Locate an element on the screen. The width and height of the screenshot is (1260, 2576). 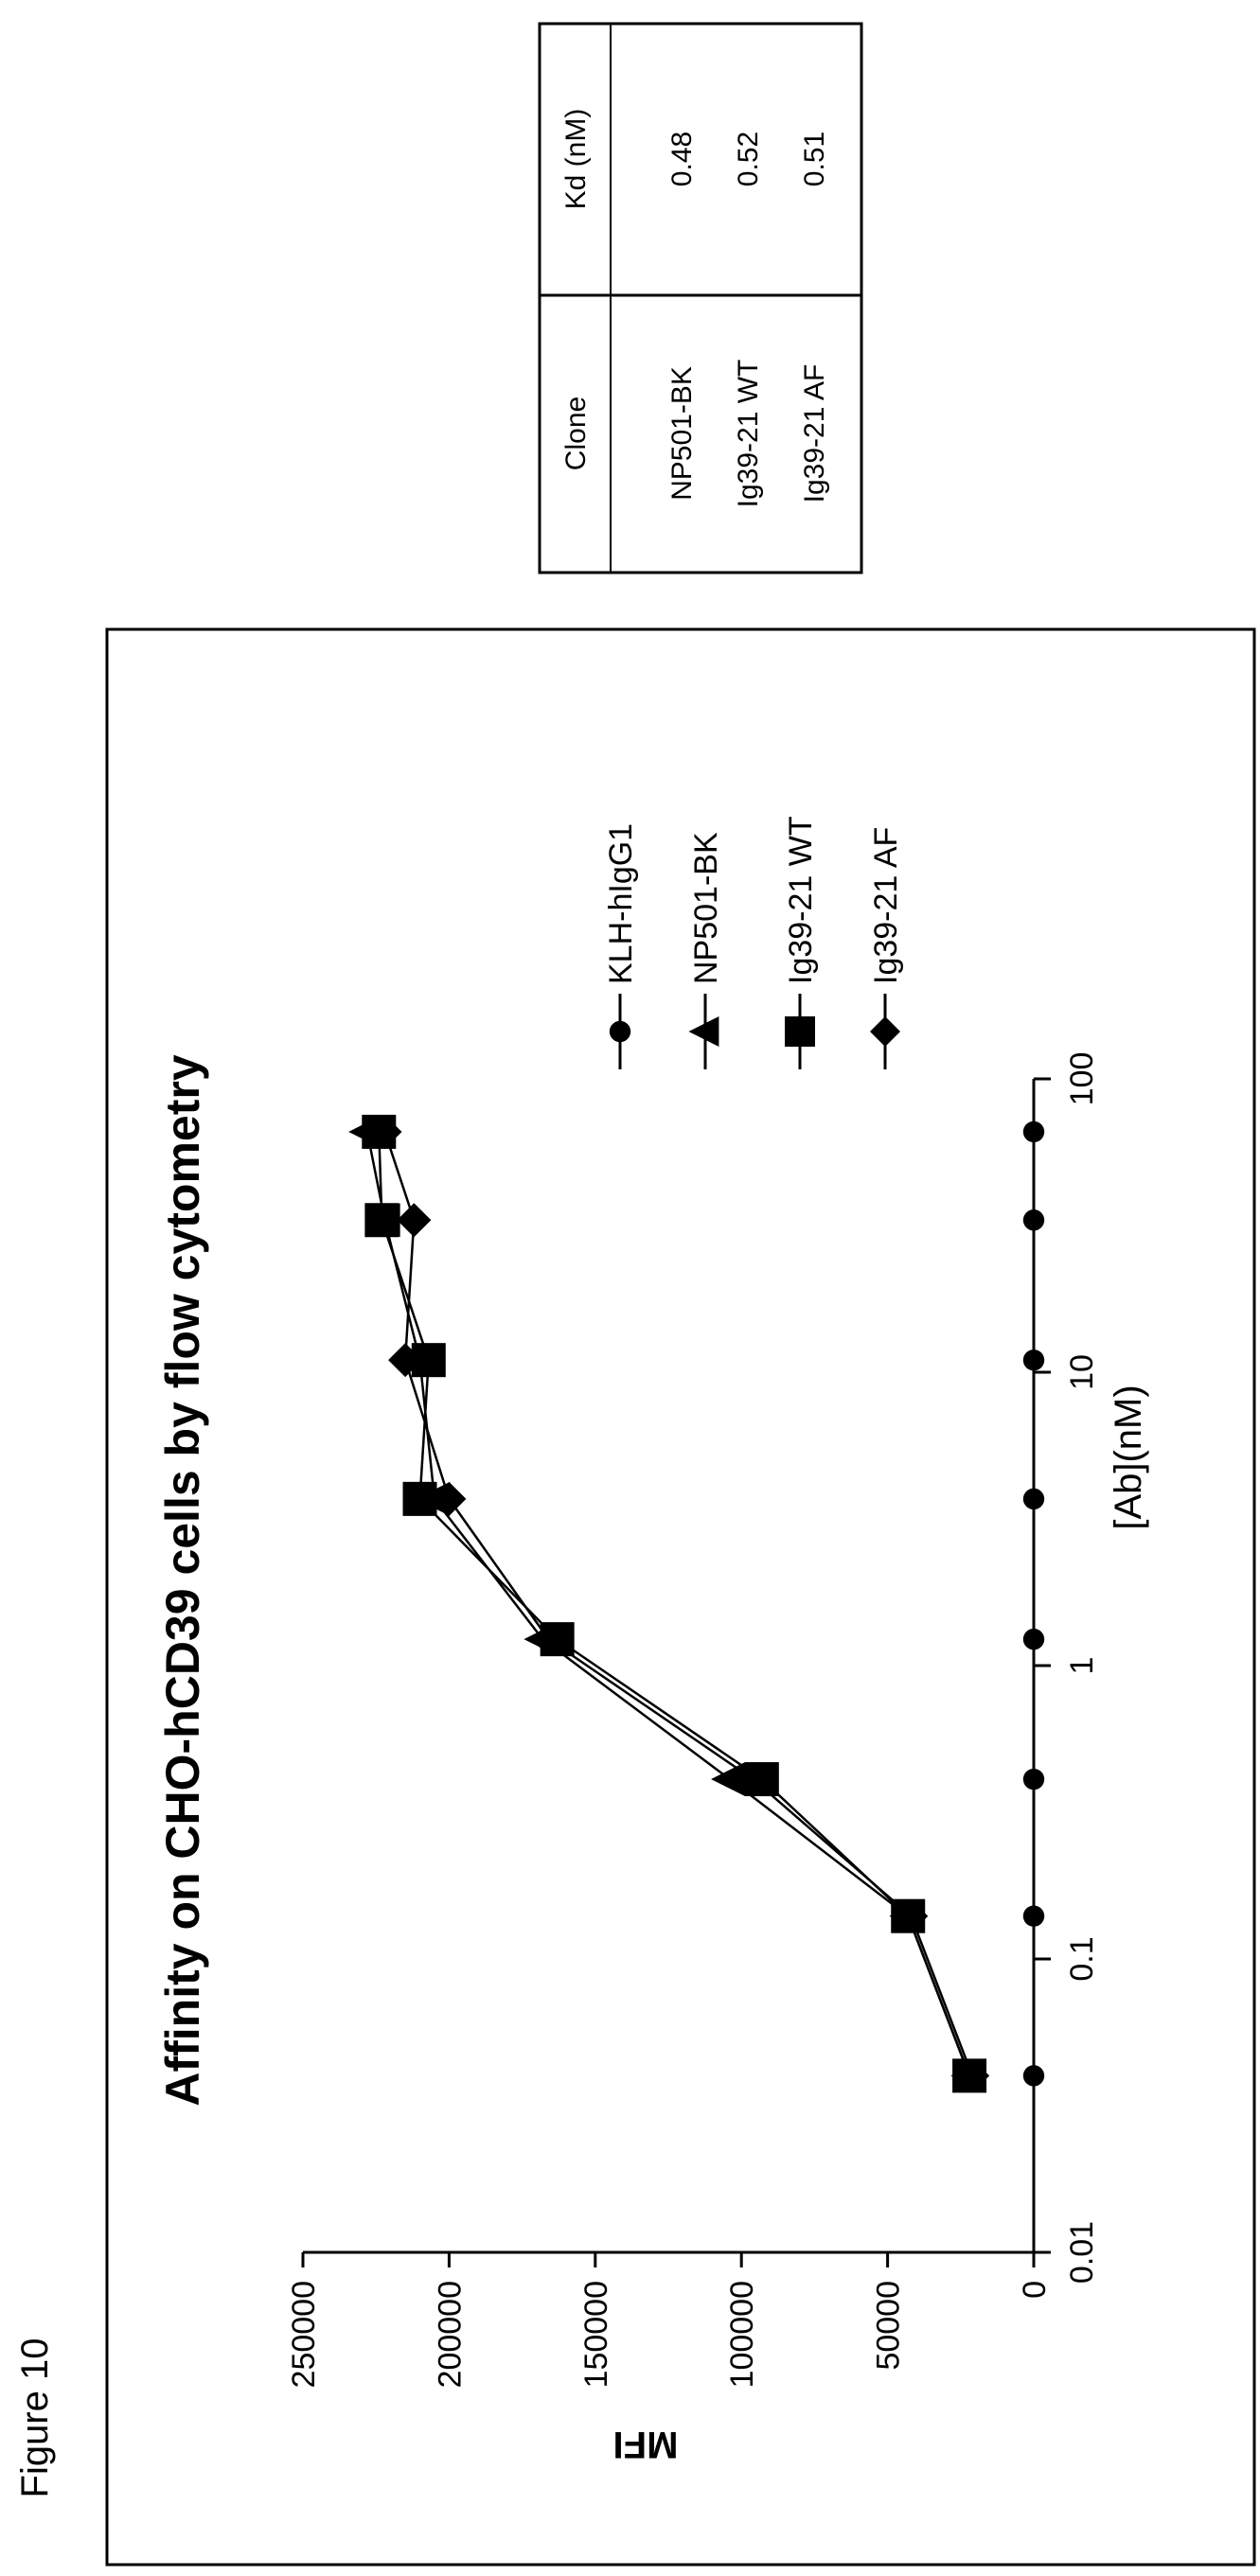
x-tick-label: 100 is located at coordinates (1082, 1079).